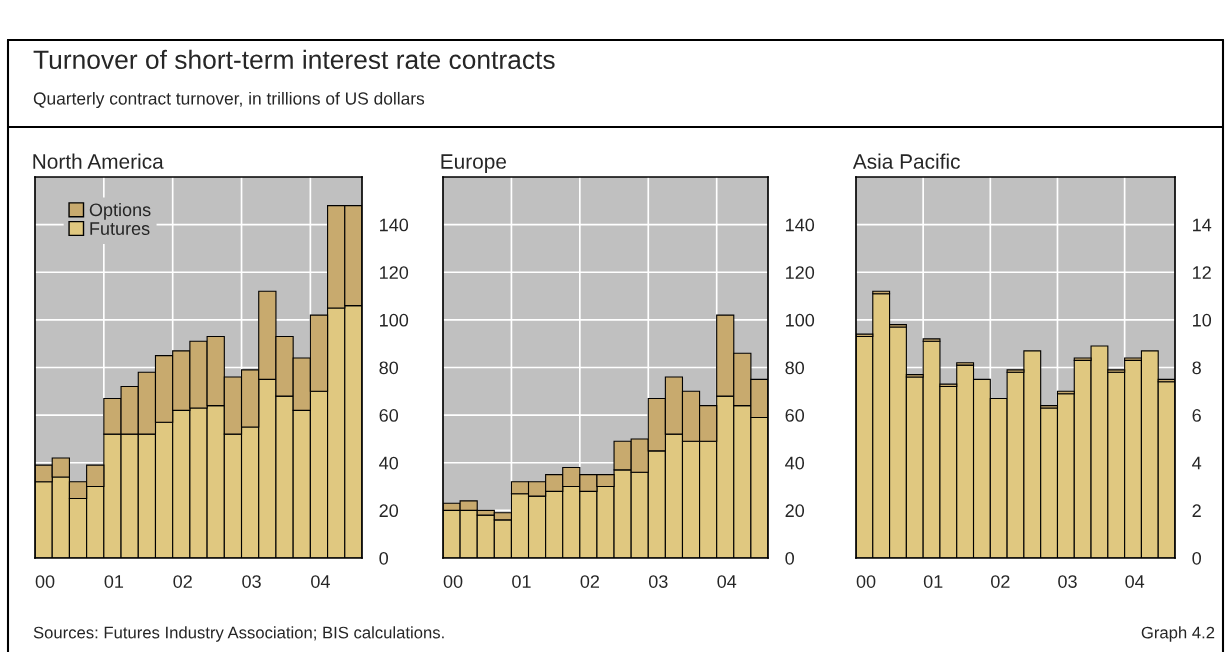 The height and width of the screenshot is (652, 1231). Describe the element at coordinates (1197, 463) in the screenshot. I see `y-tick-label: 4` at that location.